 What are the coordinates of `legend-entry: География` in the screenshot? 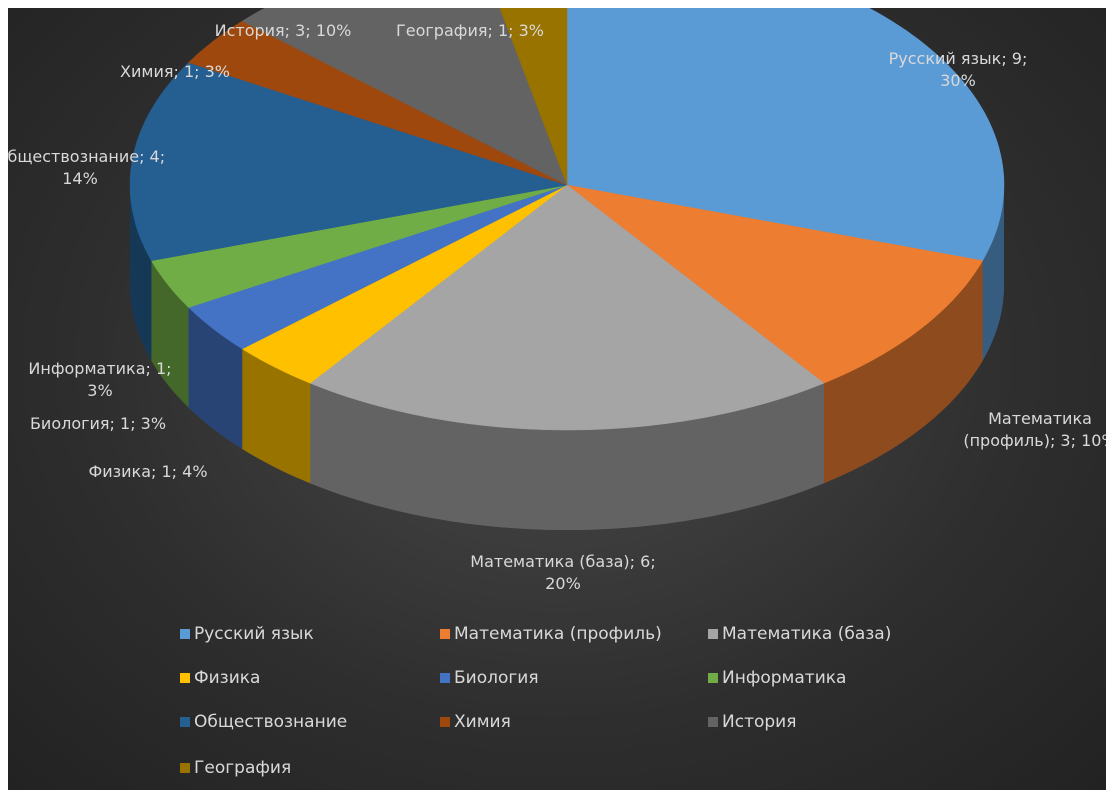 It's located at (235, 768).